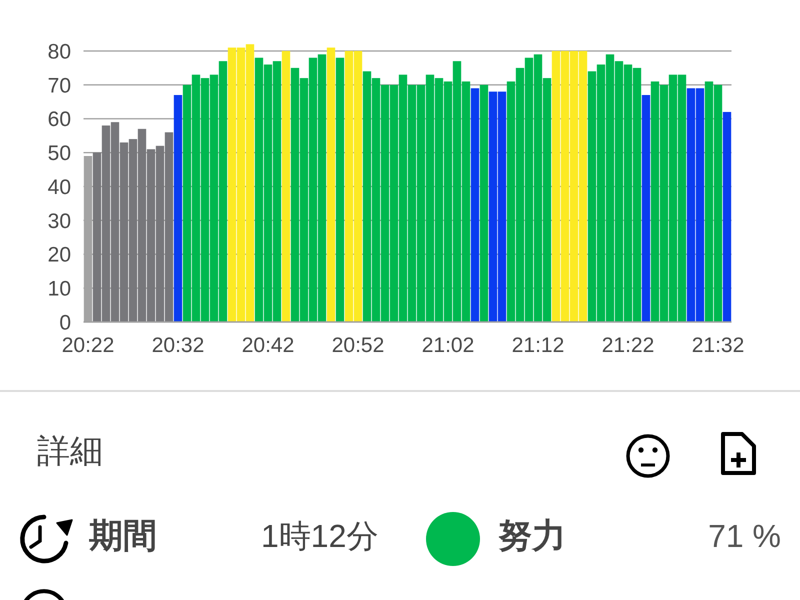 This screenshot has width=800, height=600. What do you see at coordinates (59, 255) in the screenshot?
I see `y-tick-label: 20` at bounding box center [59, 255].